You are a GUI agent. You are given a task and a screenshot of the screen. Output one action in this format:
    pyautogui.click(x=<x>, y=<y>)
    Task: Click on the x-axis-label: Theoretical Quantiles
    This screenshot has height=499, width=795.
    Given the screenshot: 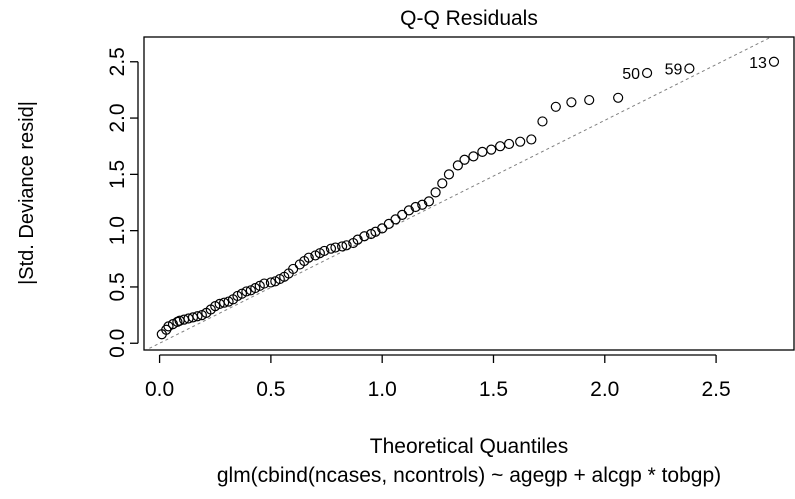 What is the action you would take?
    pyautogui.click(x=469, y=446)
    